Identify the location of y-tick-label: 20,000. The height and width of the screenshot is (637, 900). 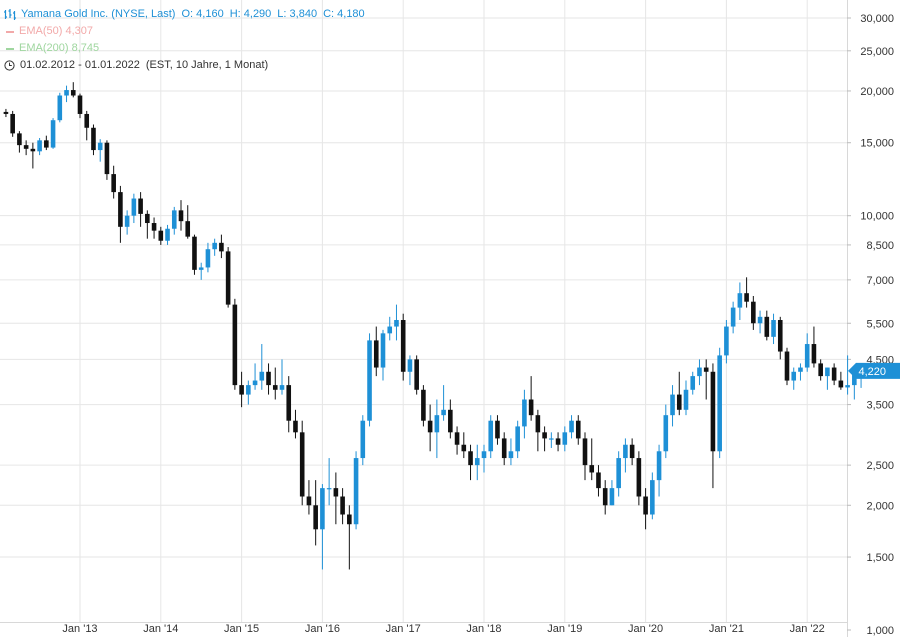
(877, 92).